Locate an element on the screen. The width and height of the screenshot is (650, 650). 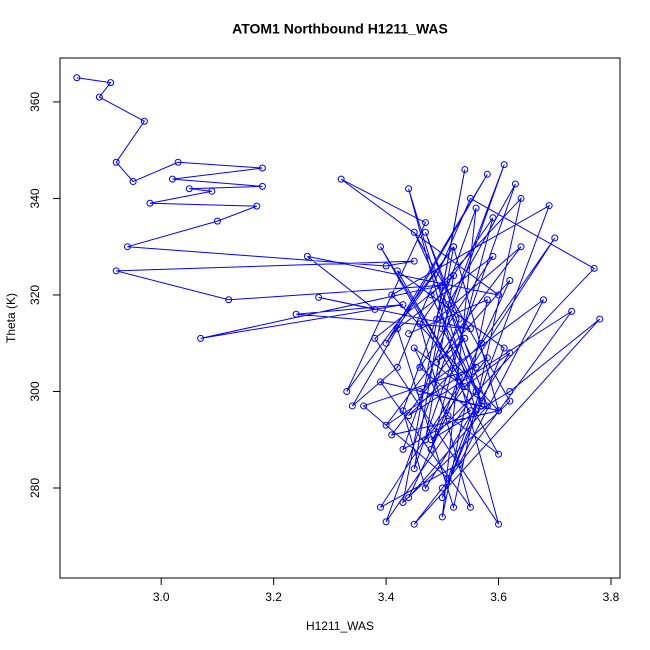
y-tick-label: 320 is located at coordinates (35, 295).